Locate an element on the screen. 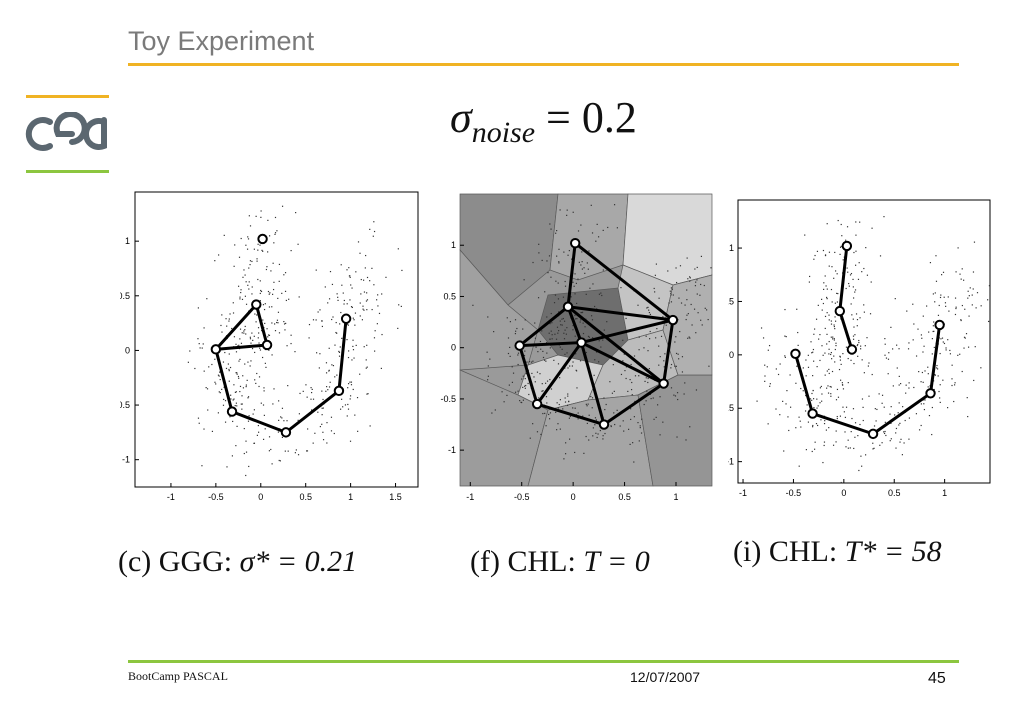 Image resolution: width=1023 pixels, height=708 pixels. x-tick-label: -1 is located at coordinates (743, 493).